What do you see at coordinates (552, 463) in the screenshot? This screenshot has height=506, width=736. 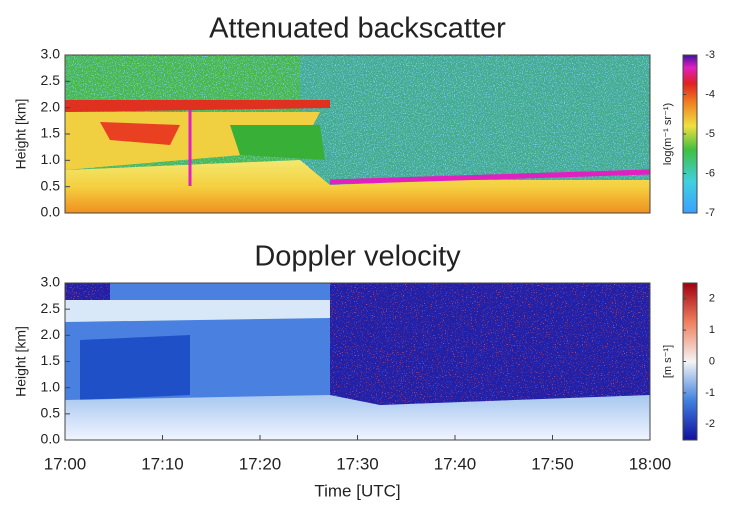 I see `x-tick-label: 17:50` at bounding box center [552, 463].